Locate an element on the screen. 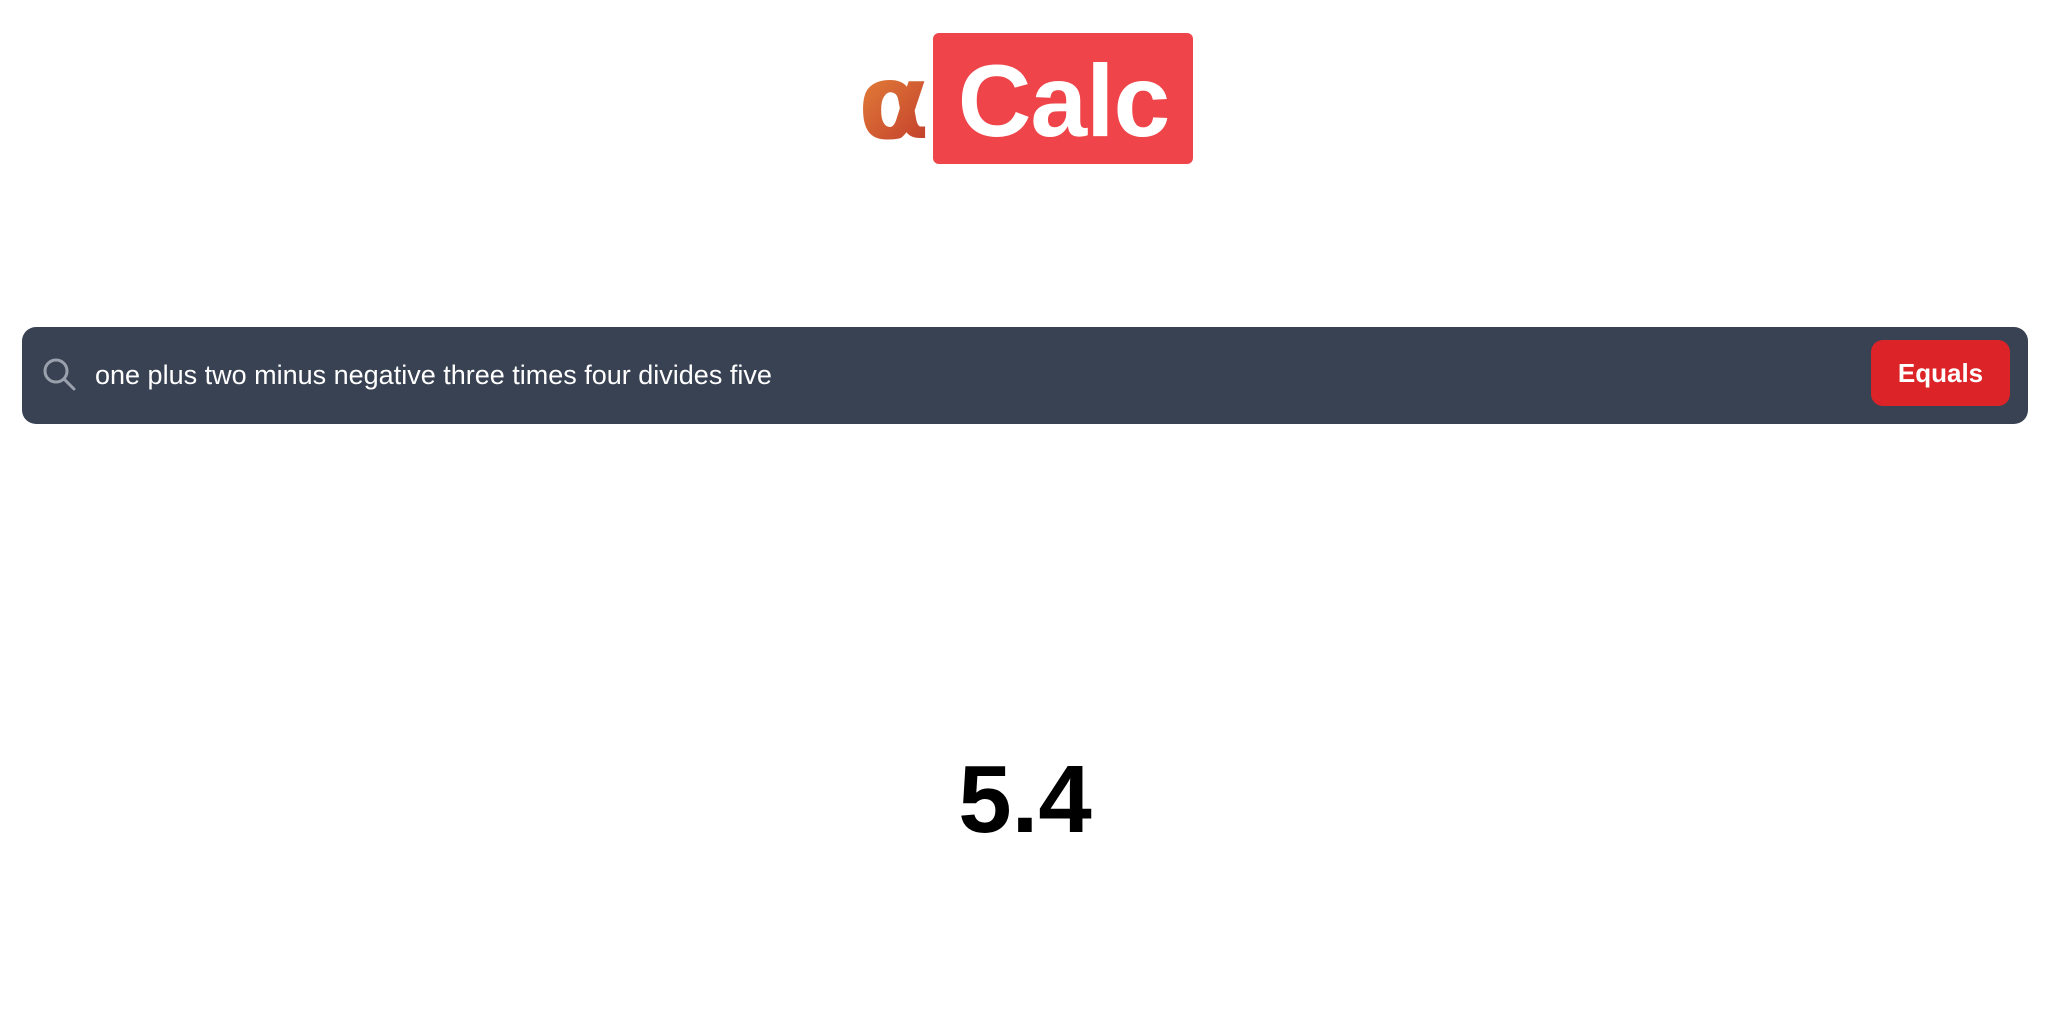 This screenshot has width=2050, height=1034. result-value: 5.4 is located at coordinates (1025, 799).